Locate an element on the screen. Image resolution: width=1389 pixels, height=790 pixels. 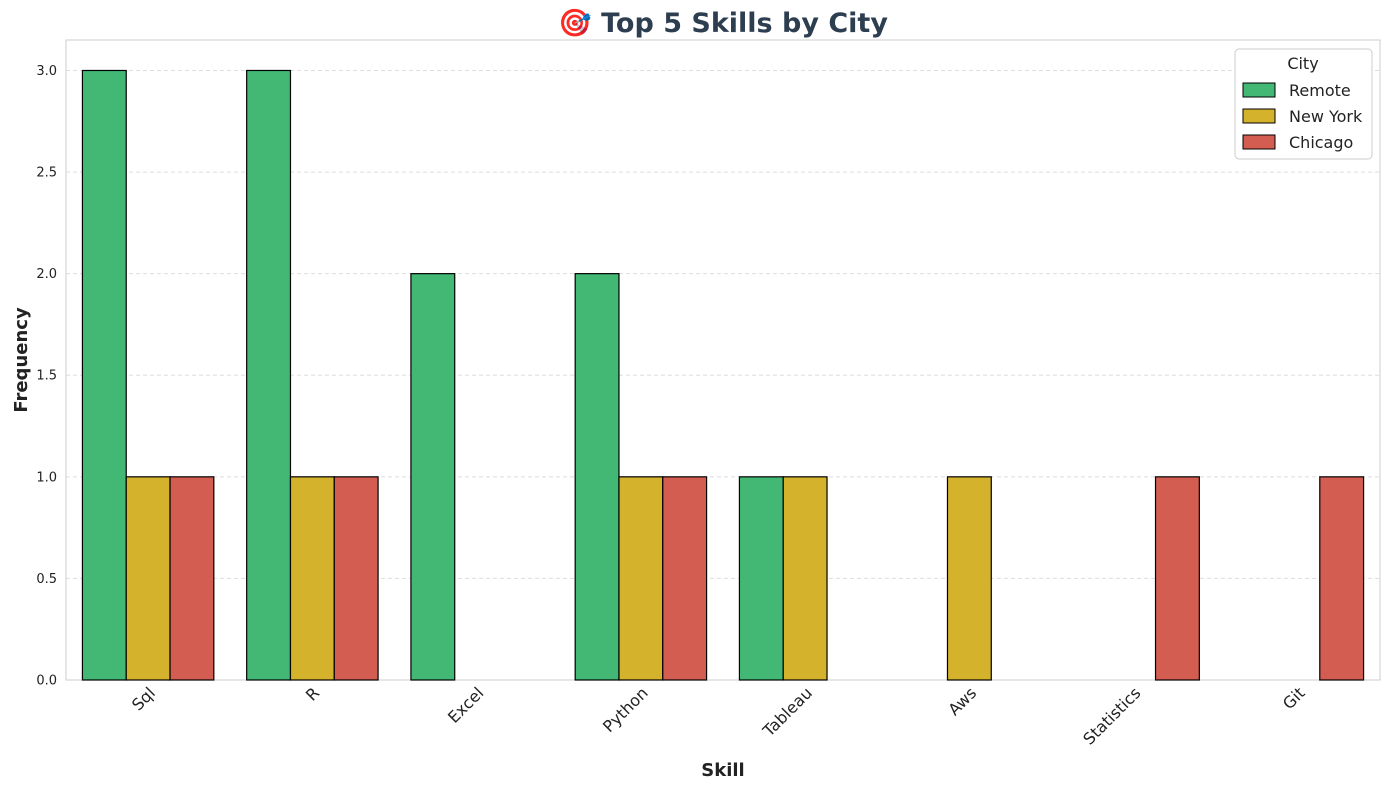
bar-sql-remote is located at coordinates (104, 375).